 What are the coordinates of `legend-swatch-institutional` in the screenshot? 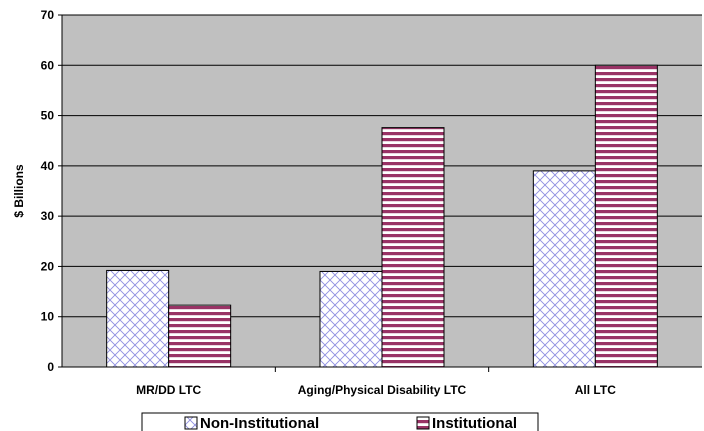 It's located at (423, 423).